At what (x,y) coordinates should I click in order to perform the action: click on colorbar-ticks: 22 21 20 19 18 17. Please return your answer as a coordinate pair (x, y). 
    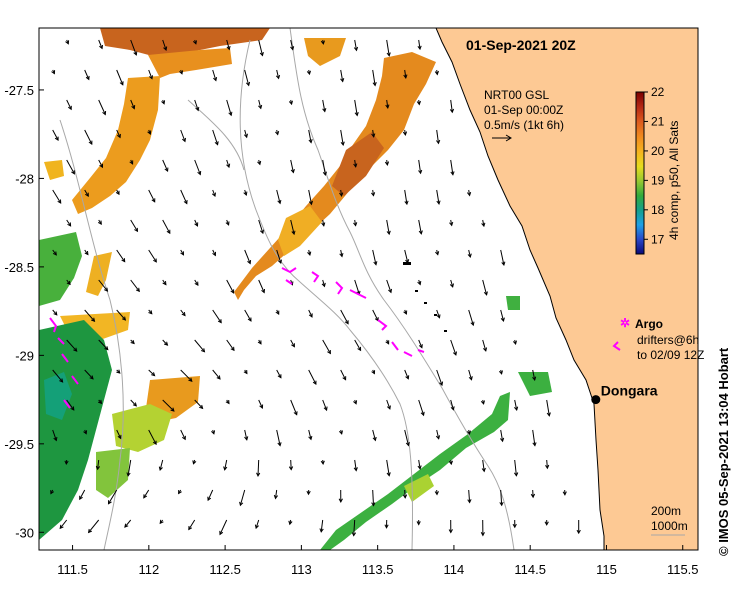
    Looking at the image, I should click on (654, 165).